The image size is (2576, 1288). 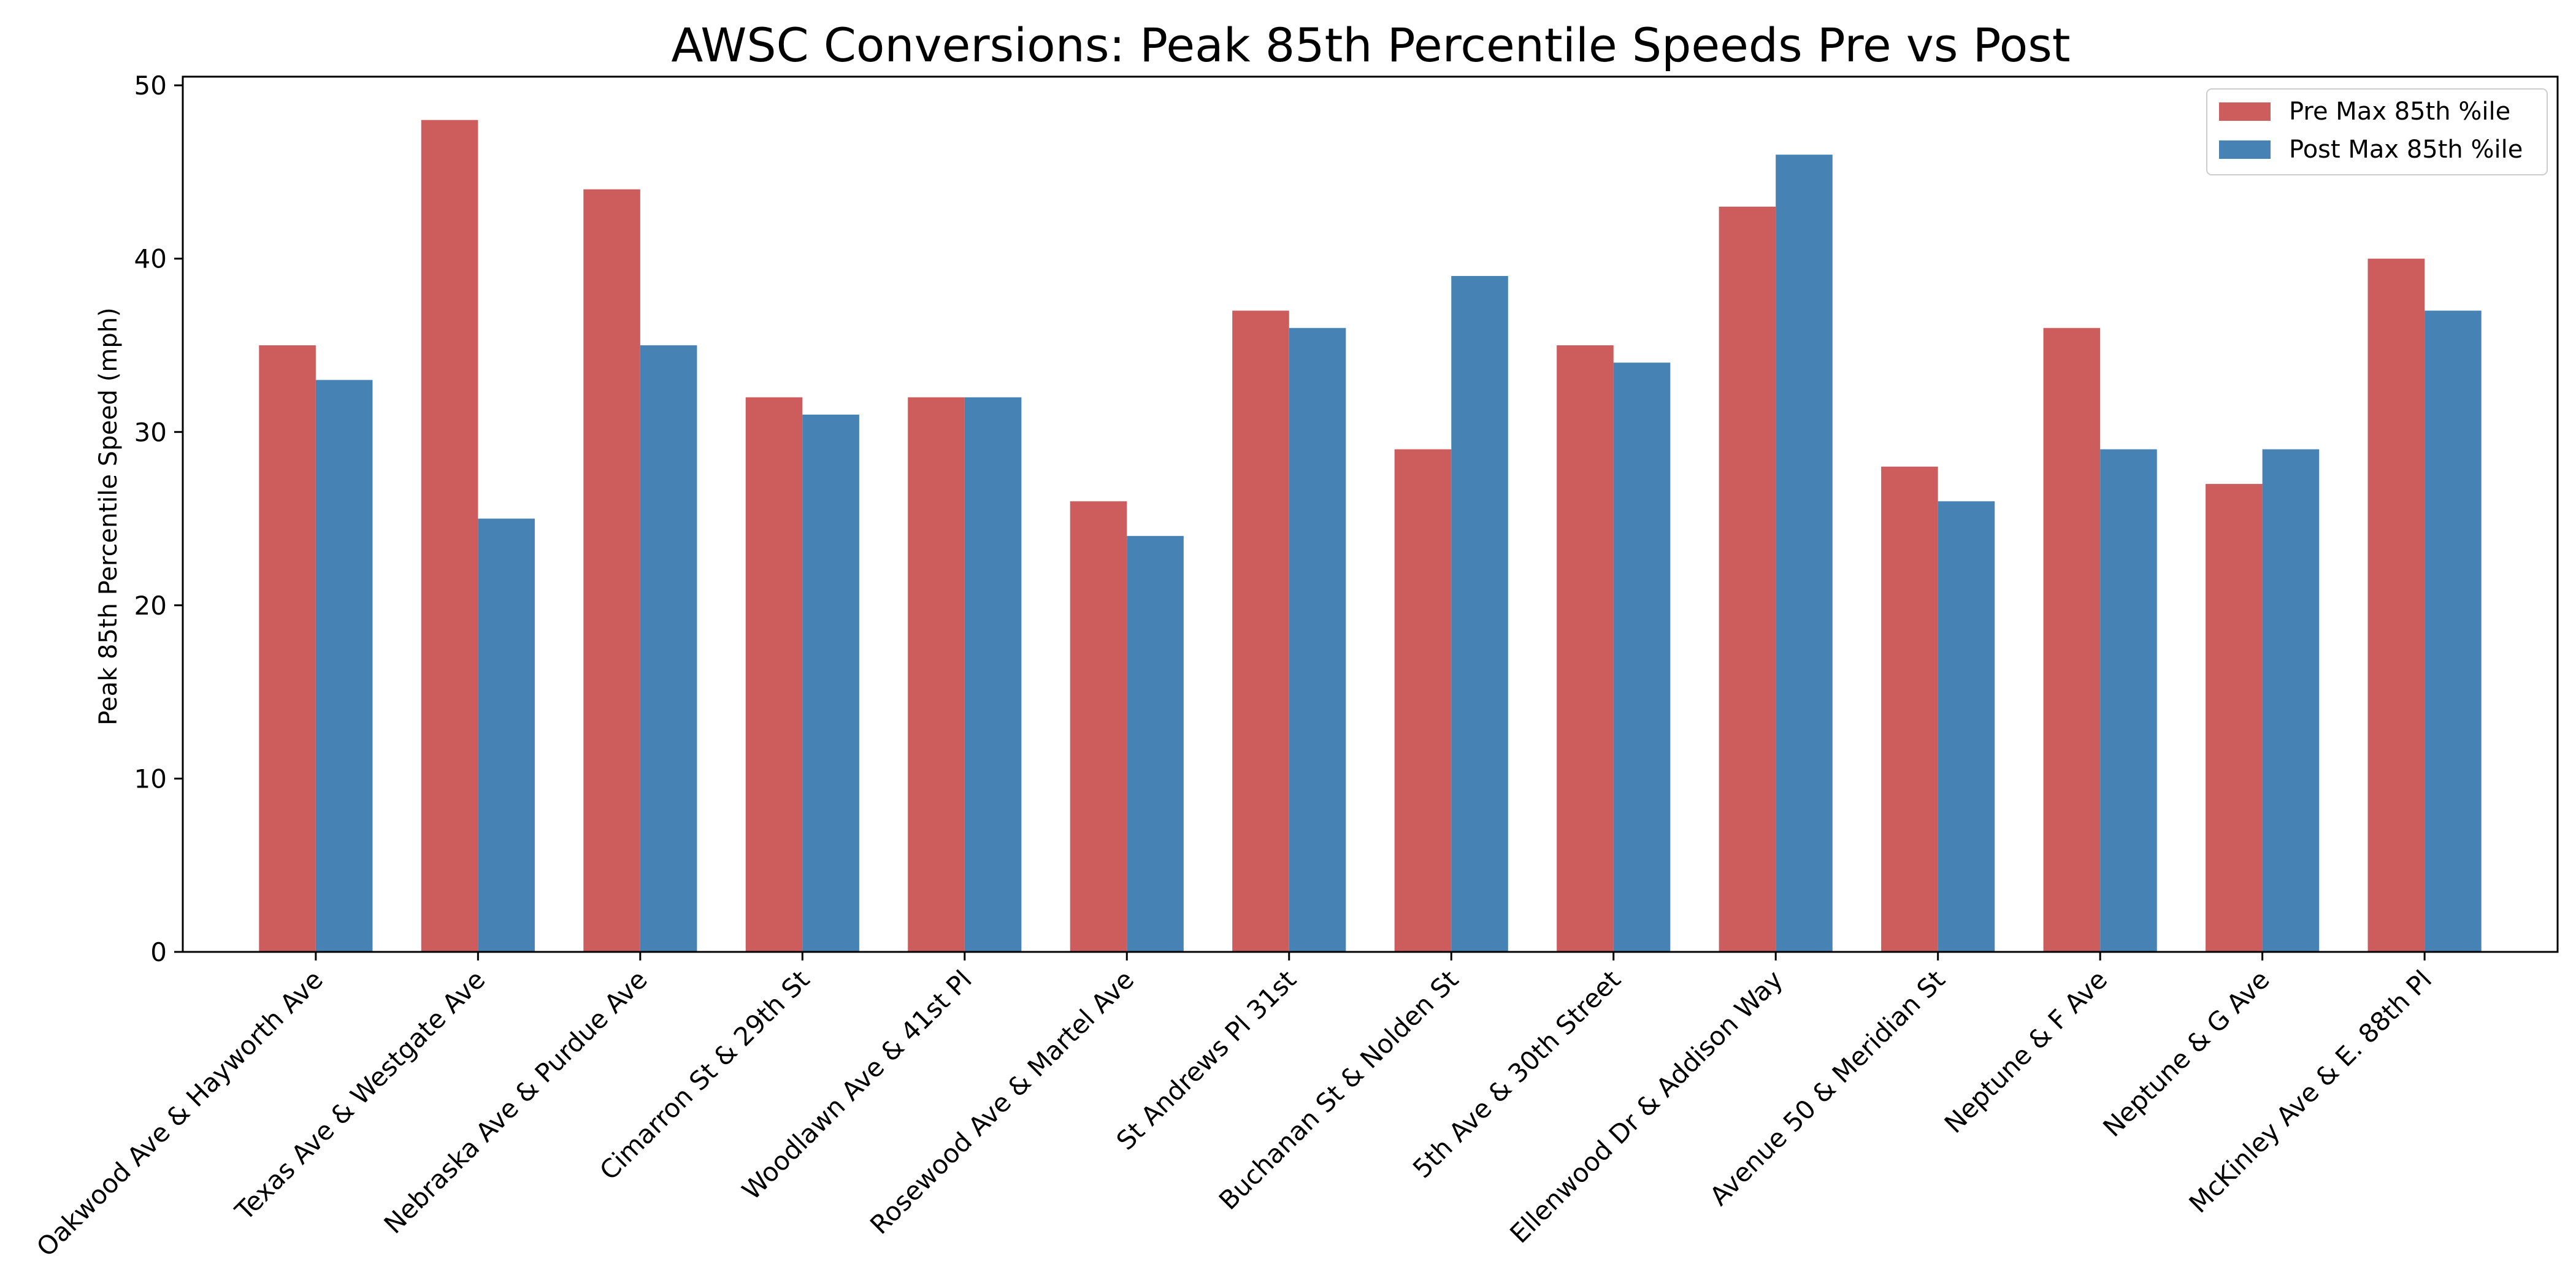 What do you see at coordinates (2186, 1053) in the screenshot?
I see `x-tick-label: Neptune & G Ave` at bounding box center [2186, 1053].